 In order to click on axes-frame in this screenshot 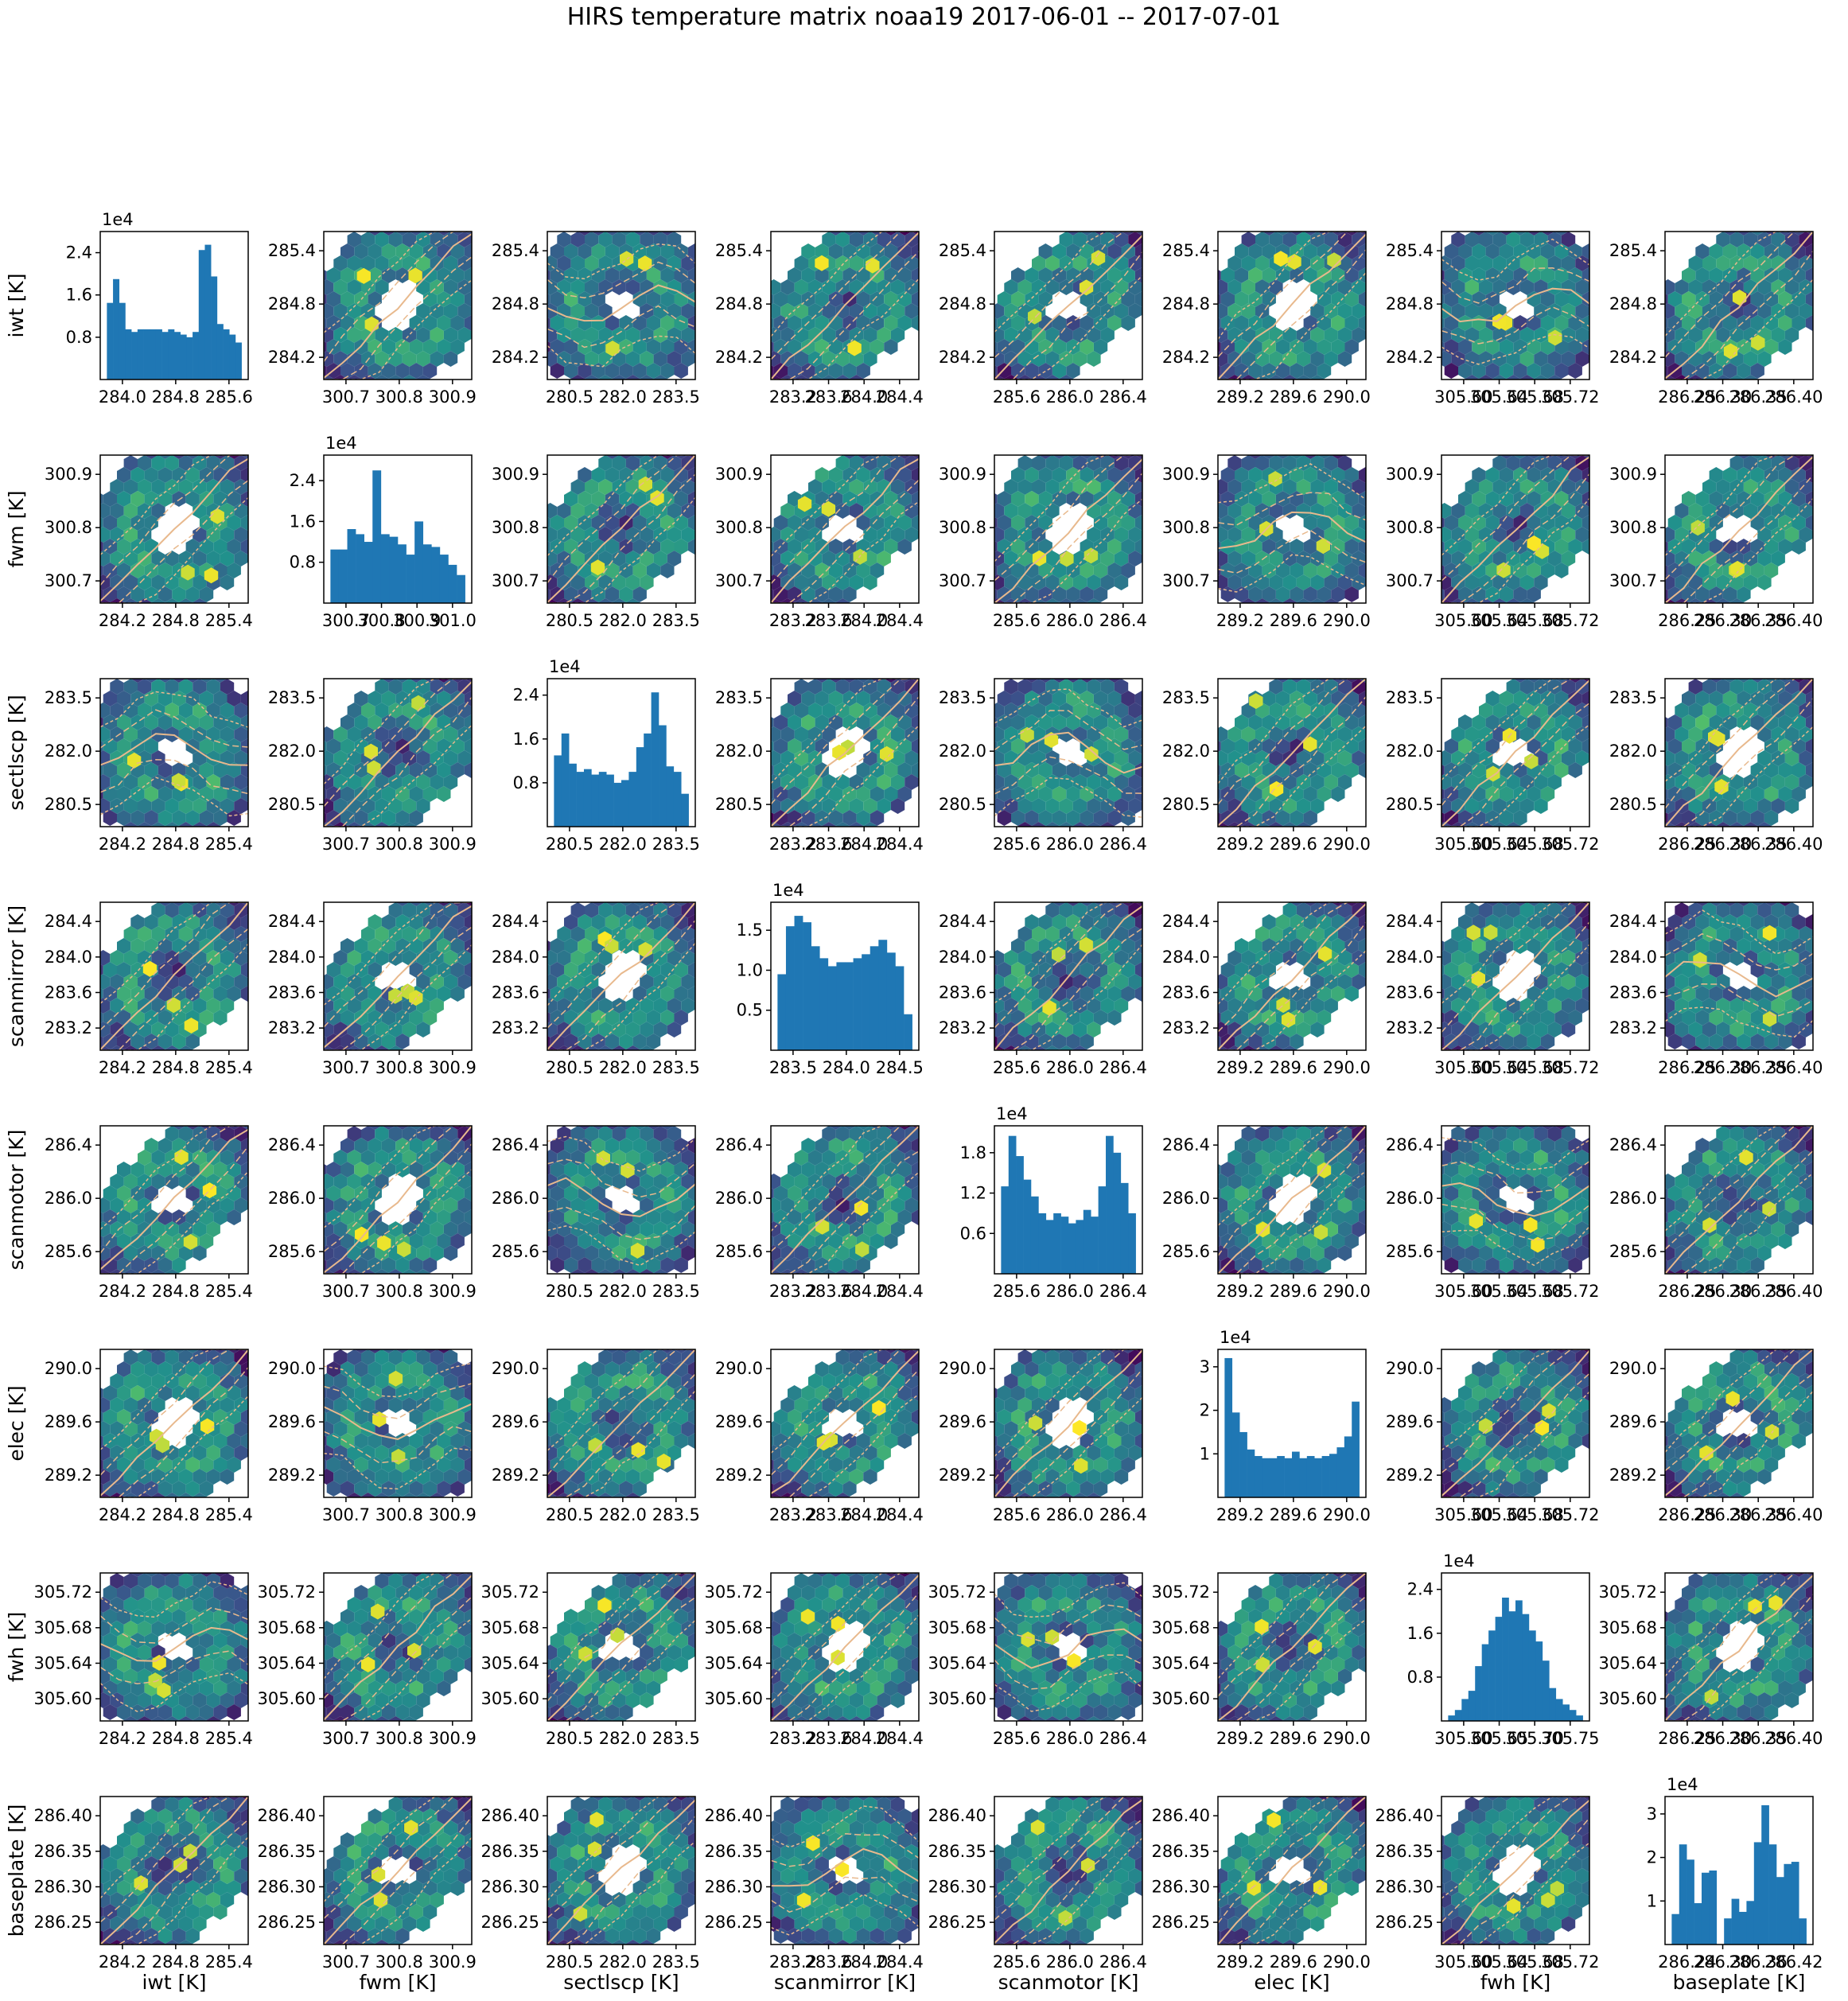, I will do `click(621, 305)`.